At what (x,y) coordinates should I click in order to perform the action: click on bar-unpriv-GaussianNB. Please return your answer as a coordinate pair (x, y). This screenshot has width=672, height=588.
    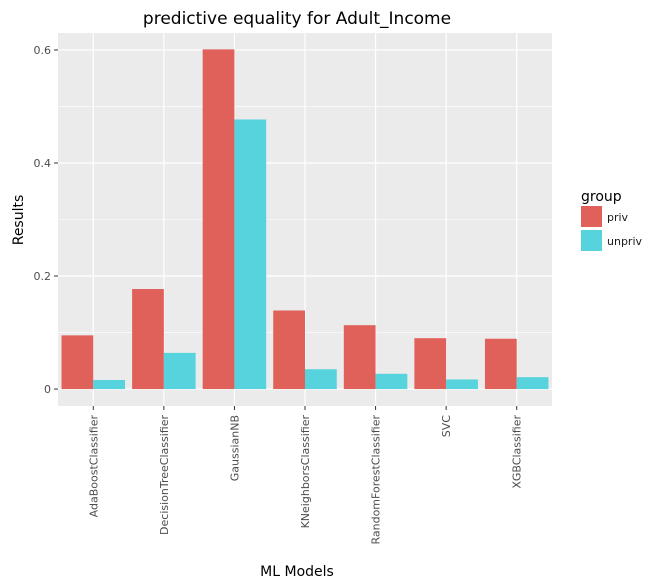
    Looking at the image, I should click on (250, 254).